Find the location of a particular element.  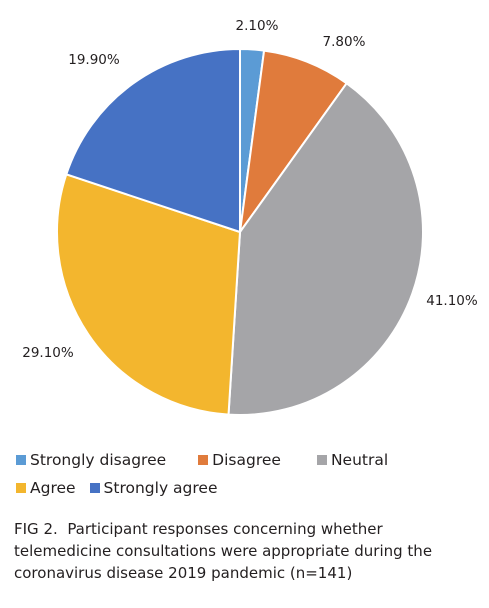

legend-row-2: Agree Strongly agree is located at coordinates (246, 488).